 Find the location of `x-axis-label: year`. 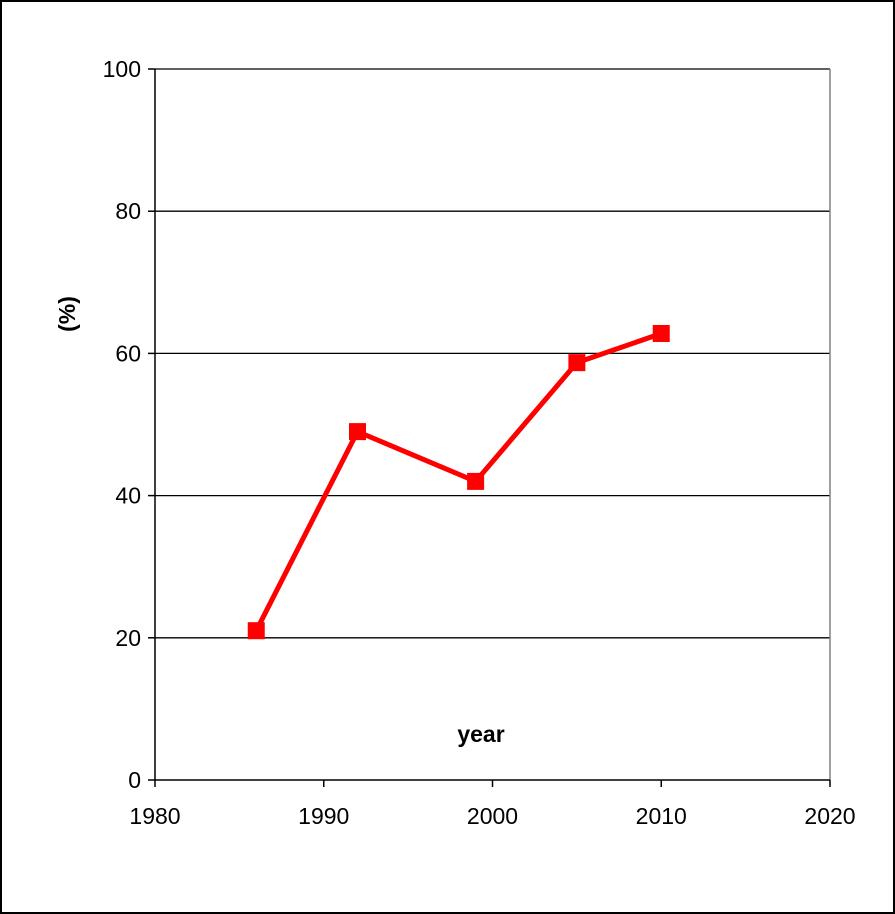

x-axis-label: year is located at coordinates (480, 734).